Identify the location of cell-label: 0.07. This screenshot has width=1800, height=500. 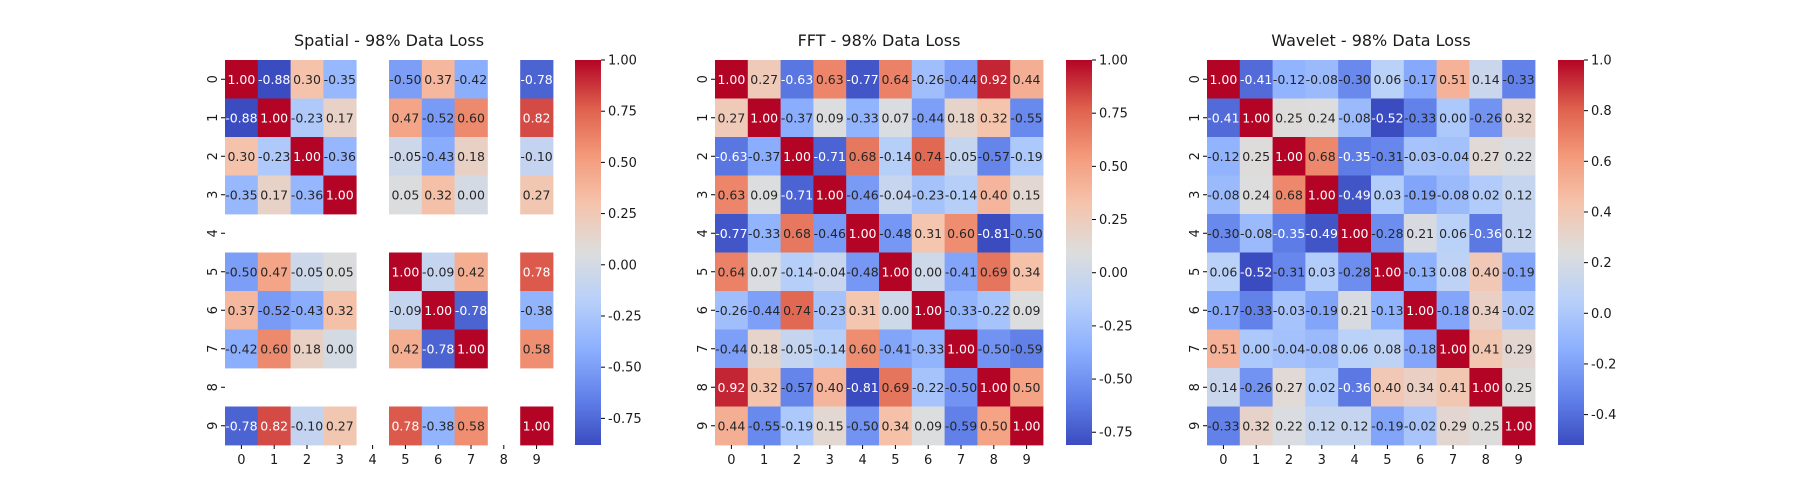
(895, 117).